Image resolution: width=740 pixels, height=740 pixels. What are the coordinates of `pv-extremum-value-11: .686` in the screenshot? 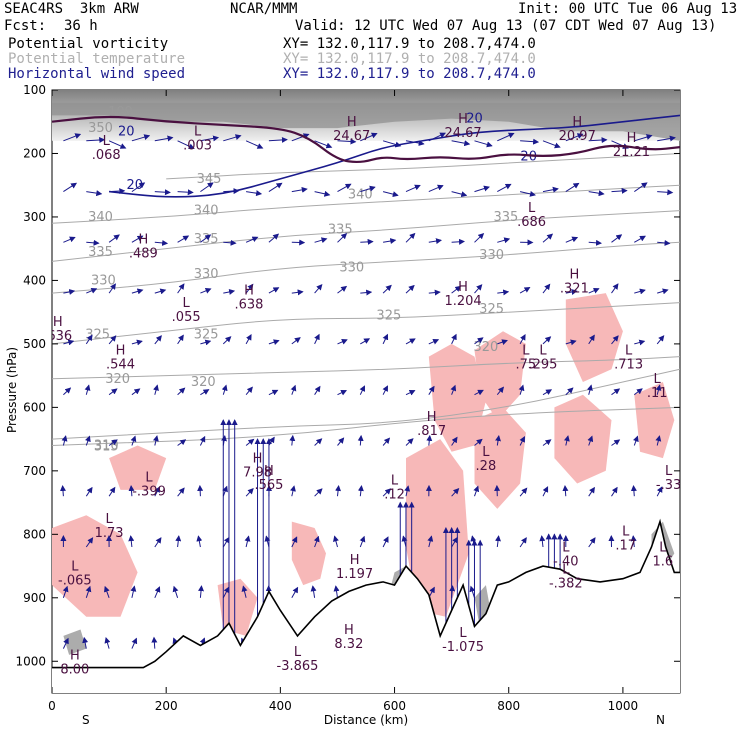 It's located at (531, 222).